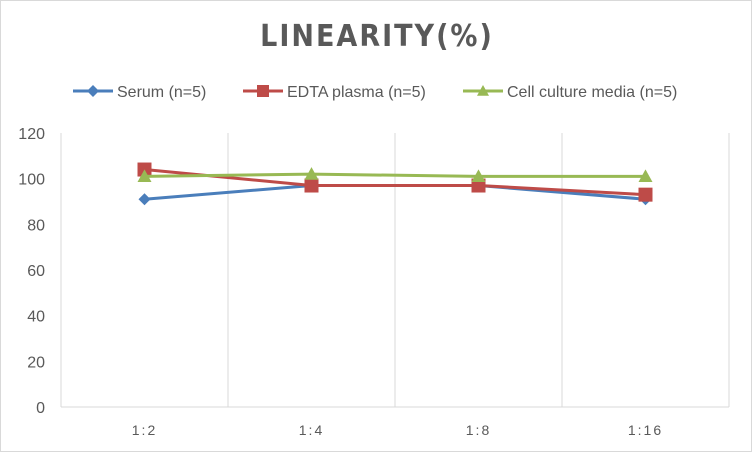  What do you see at coordinates (645, 430) in the screenshot?
I see `x-tick-label: 1:16` at bounding box center [645, 430].